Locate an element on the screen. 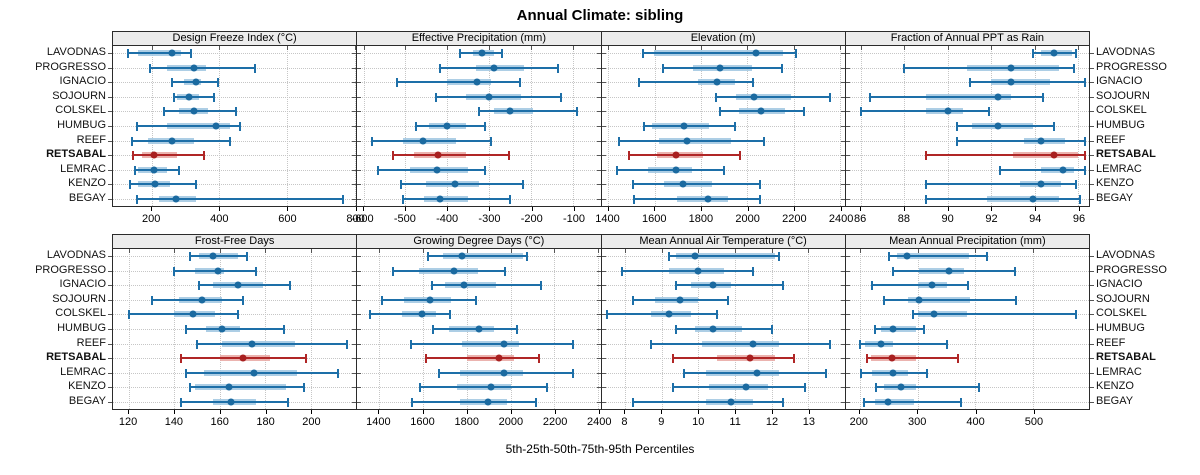 The width and height of the screenshot is (1200, 475). x-tick-label: 88 is located at coordinates (903, 219).